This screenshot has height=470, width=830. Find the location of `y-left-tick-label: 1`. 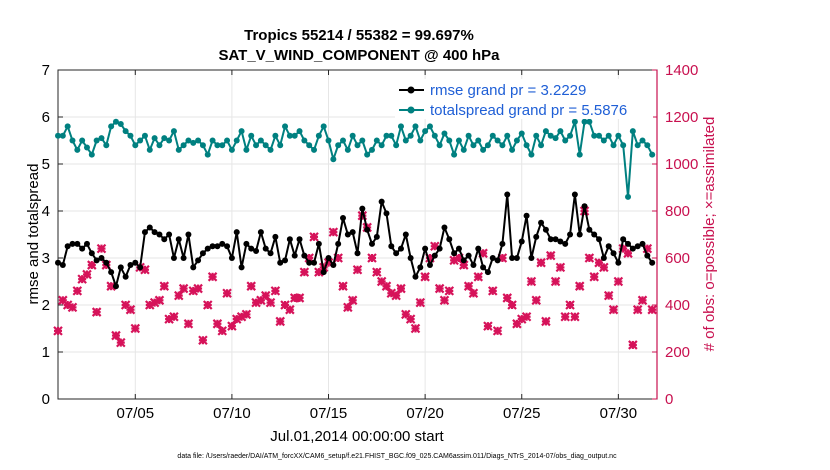

y-left-tick-label: 1 is located at coordinates (46, 352).